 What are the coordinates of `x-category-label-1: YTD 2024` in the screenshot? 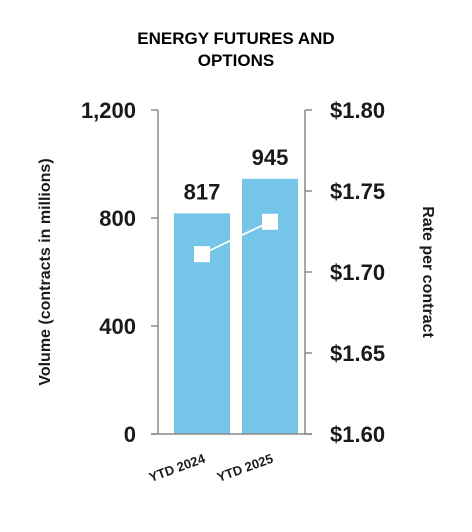 It's located at (177, 467).